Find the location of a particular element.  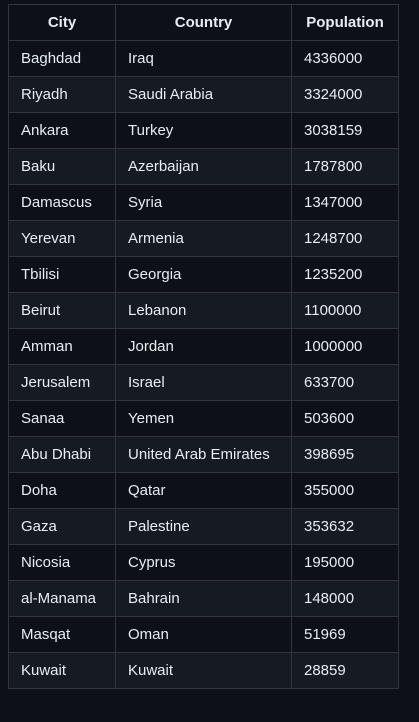

cell-country: Iraq is located at coordinates (203, 58).